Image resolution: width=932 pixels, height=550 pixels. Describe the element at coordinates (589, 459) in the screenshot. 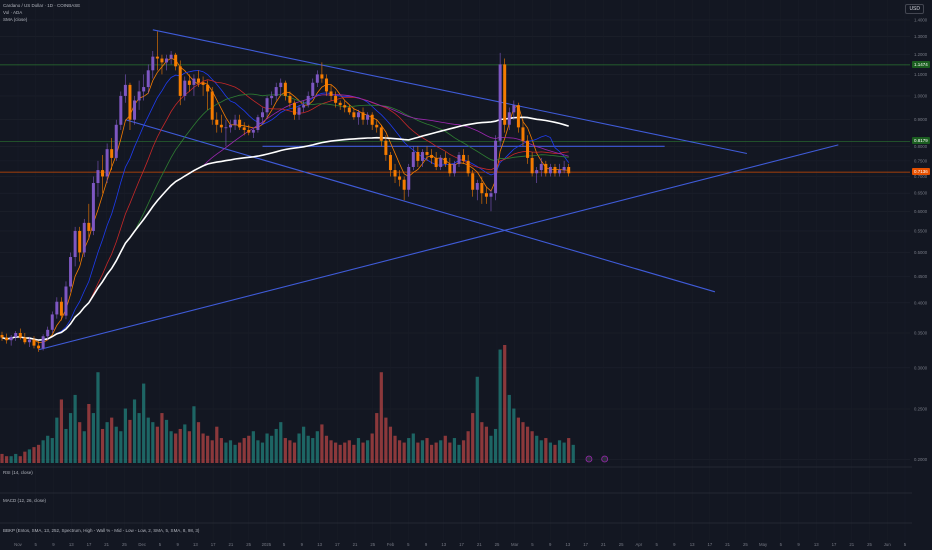

I see `event-marker-icon` at that location.